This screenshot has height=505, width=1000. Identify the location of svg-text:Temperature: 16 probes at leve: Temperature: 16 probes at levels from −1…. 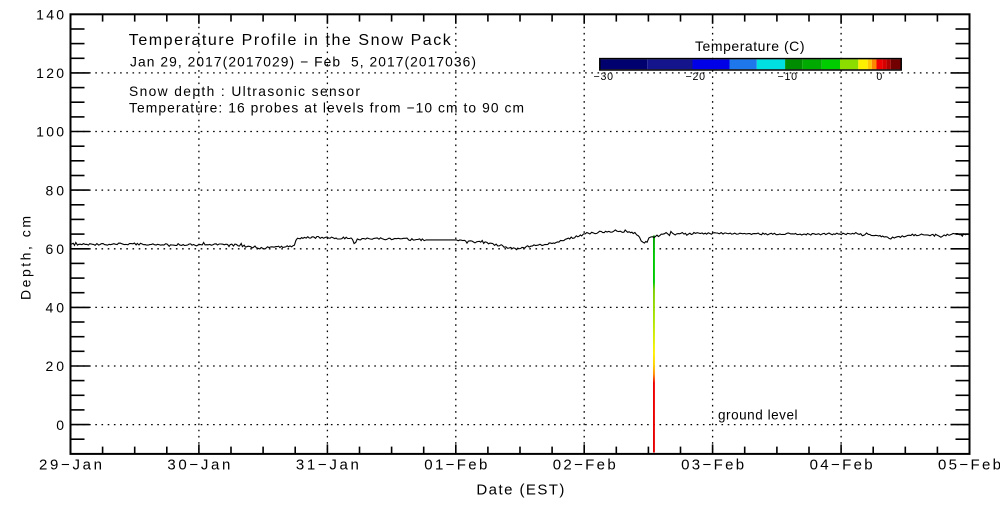
(326, 108).